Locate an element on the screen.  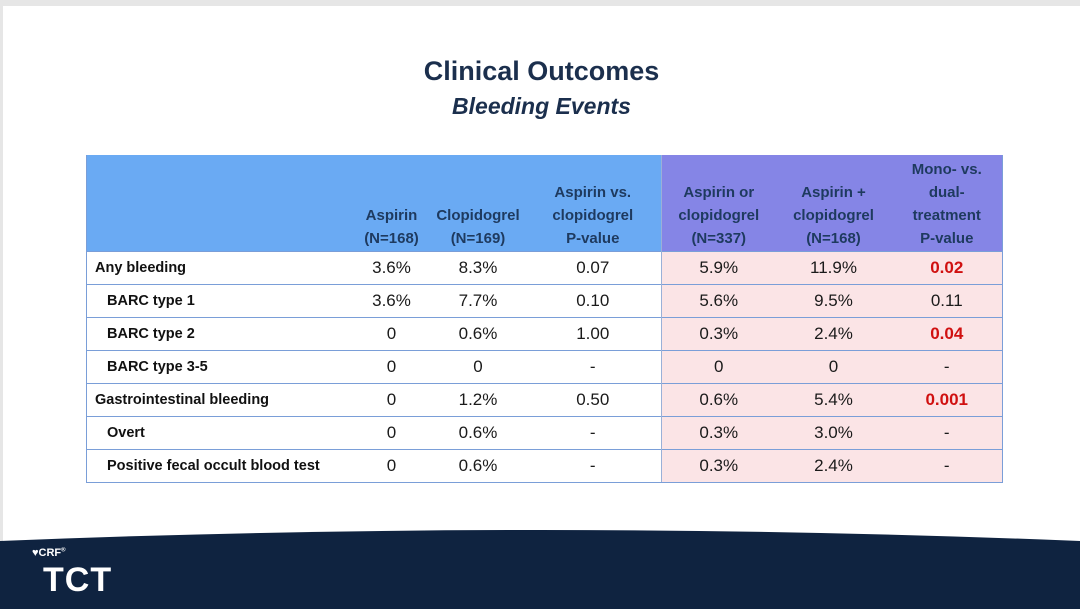
crf-logo-text: CRF is located at coordinates (50, 553).